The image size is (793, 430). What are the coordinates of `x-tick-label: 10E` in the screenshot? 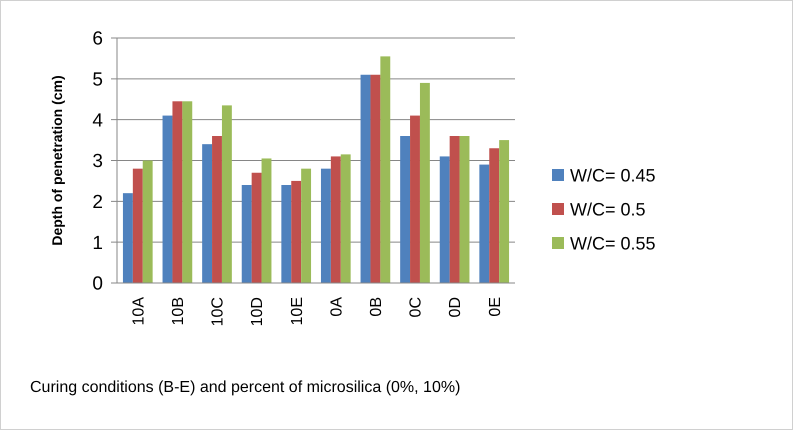 It's located at (297, 311).